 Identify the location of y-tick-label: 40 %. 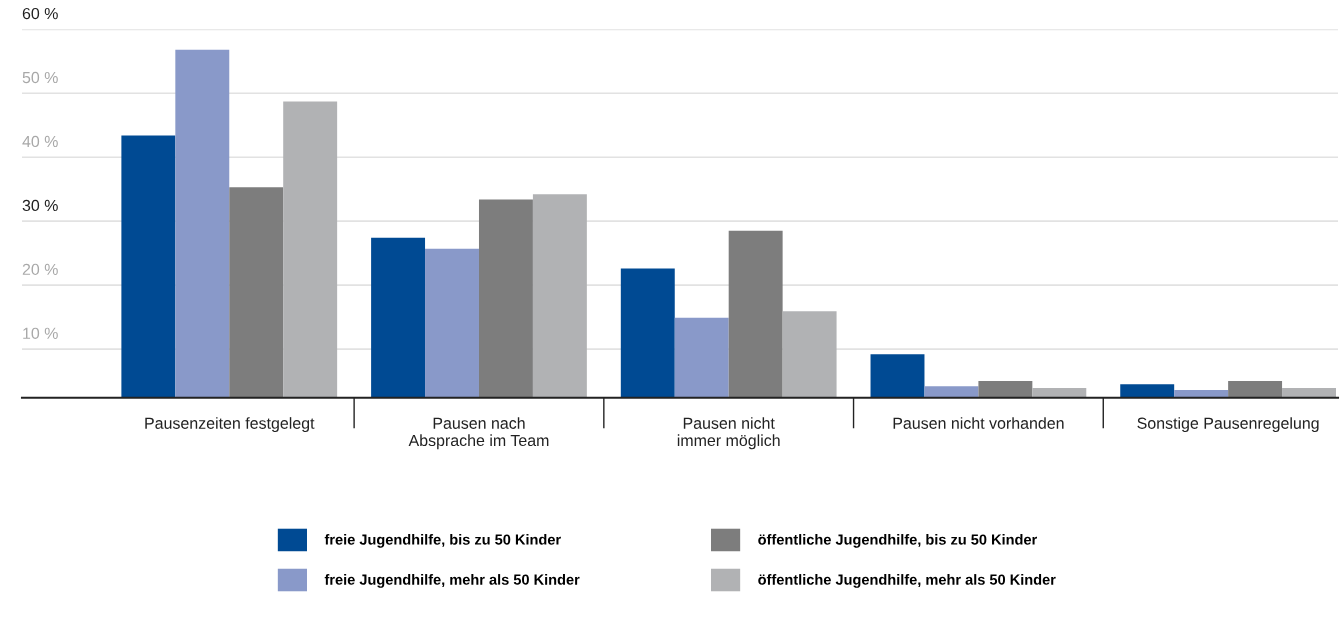
(40, 141).